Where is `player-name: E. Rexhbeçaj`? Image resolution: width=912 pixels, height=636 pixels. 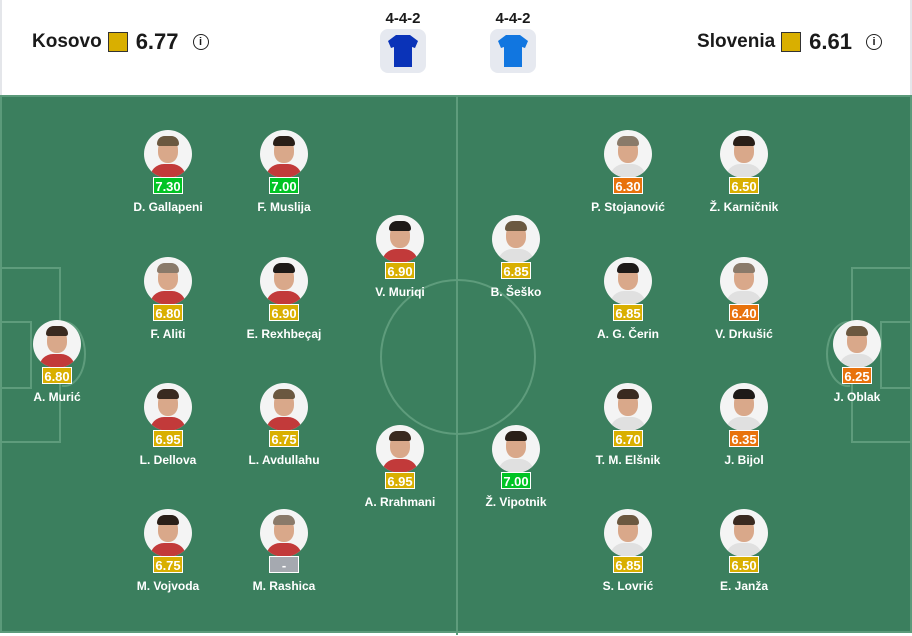 player-name: E. Rexhbeçaj is located at coordinates (284, 334).